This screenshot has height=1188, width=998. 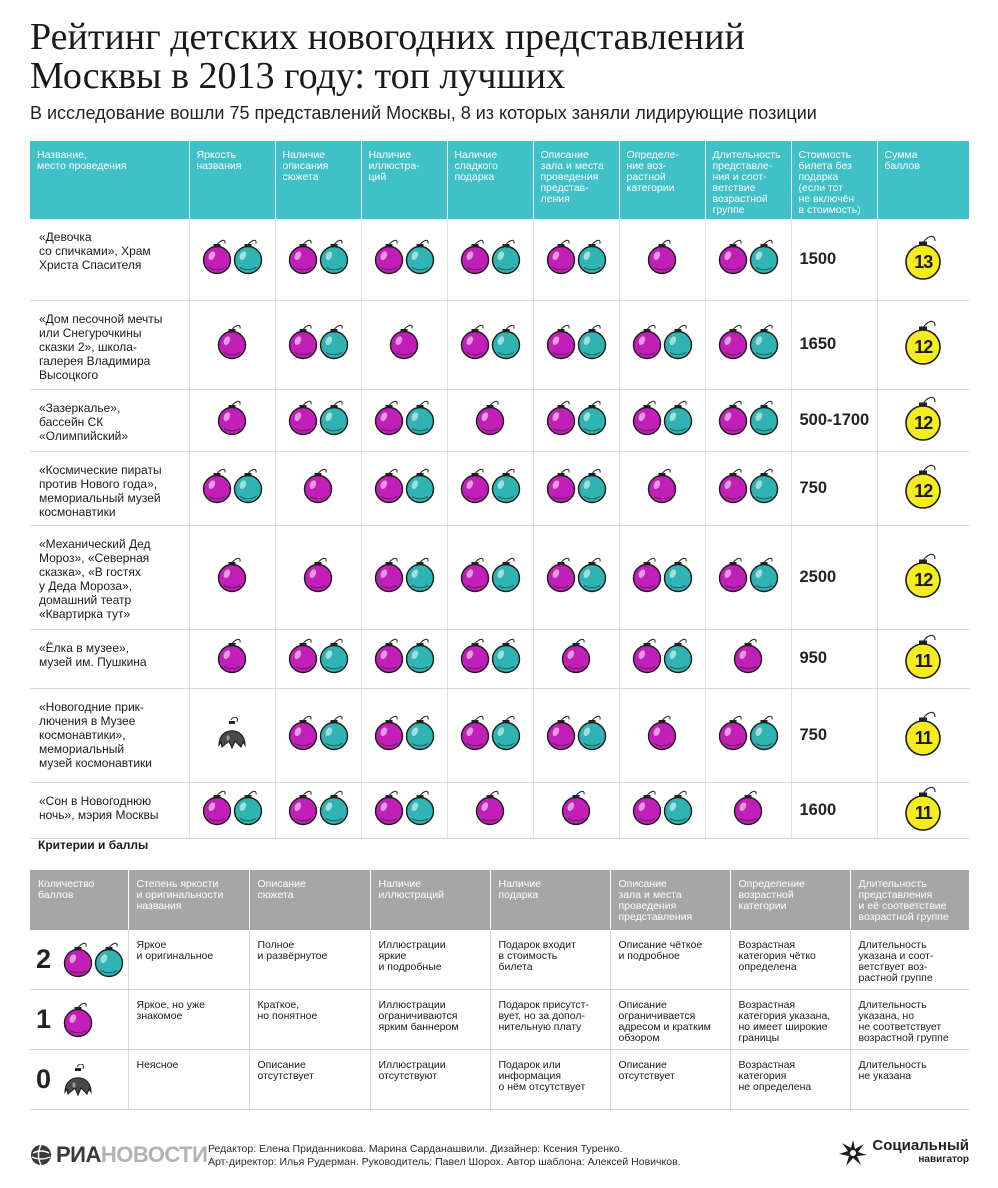 What do you see at coordinates (189, 960) in the screenshot?
I see `criteria-description: Яркое и оригинальное` at bounding box center [189, 960].